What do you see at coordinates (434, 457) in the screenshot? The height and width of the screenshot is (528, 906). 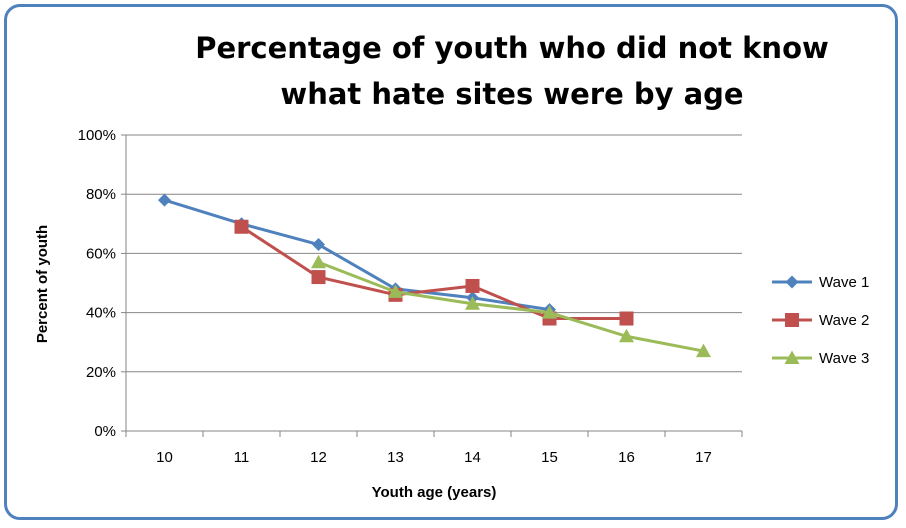 I see `x-axis-ticks: 10 11 12 13 14 15 16 17` at bounding box center [434, 457].